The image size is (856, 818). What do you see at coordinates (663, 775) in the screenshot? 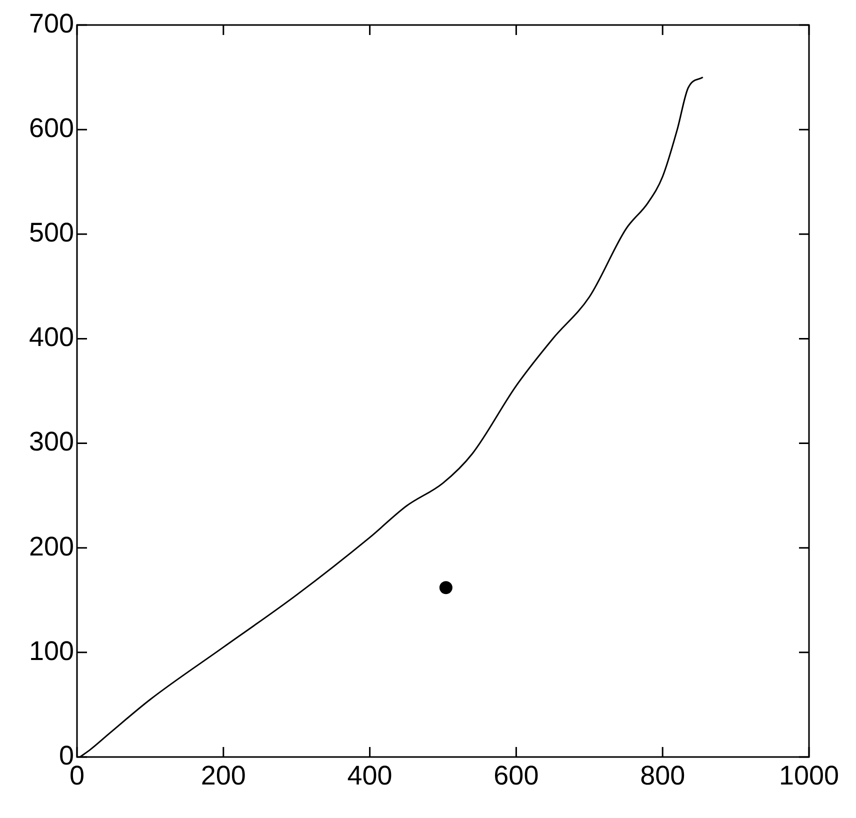
I see `x-tick-label: 800` at bounding box center [663, 775].